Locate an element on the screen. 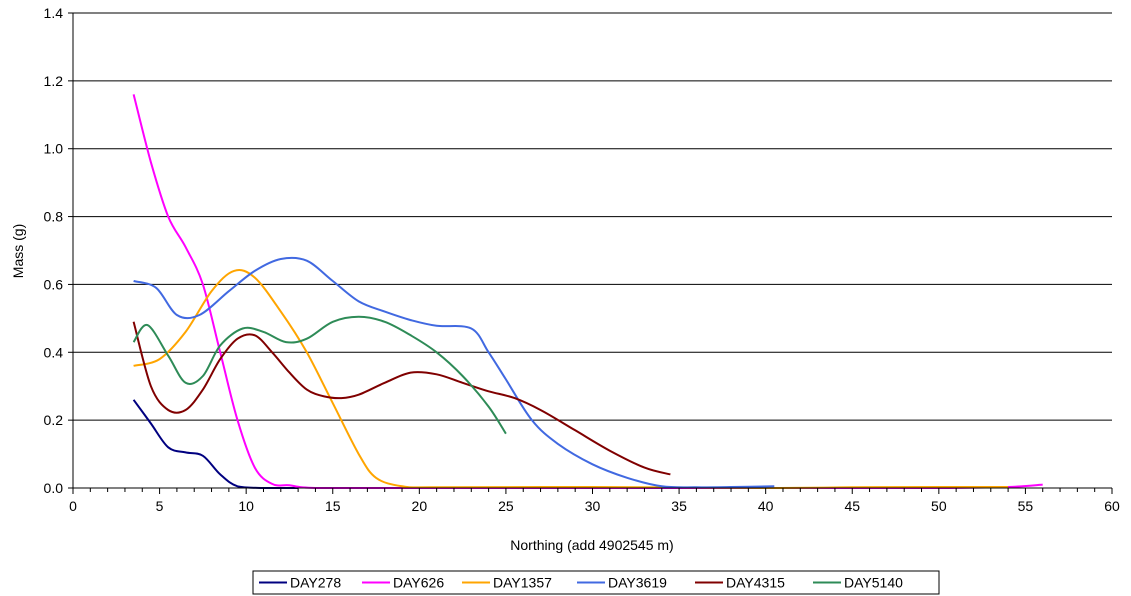  legend-label: DAY3619 is located at coordinates (637, 583).